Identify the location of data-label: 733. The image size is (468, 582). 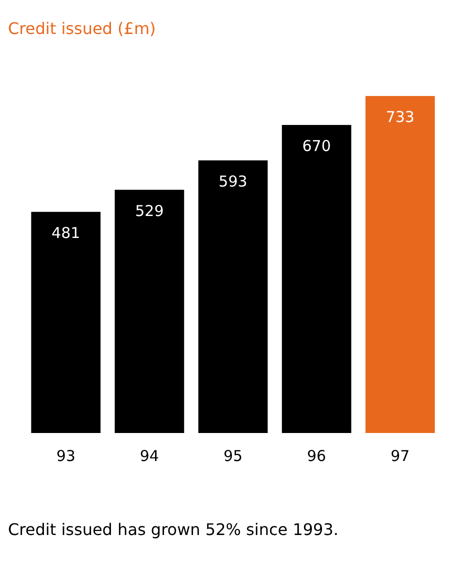
(400, 117).